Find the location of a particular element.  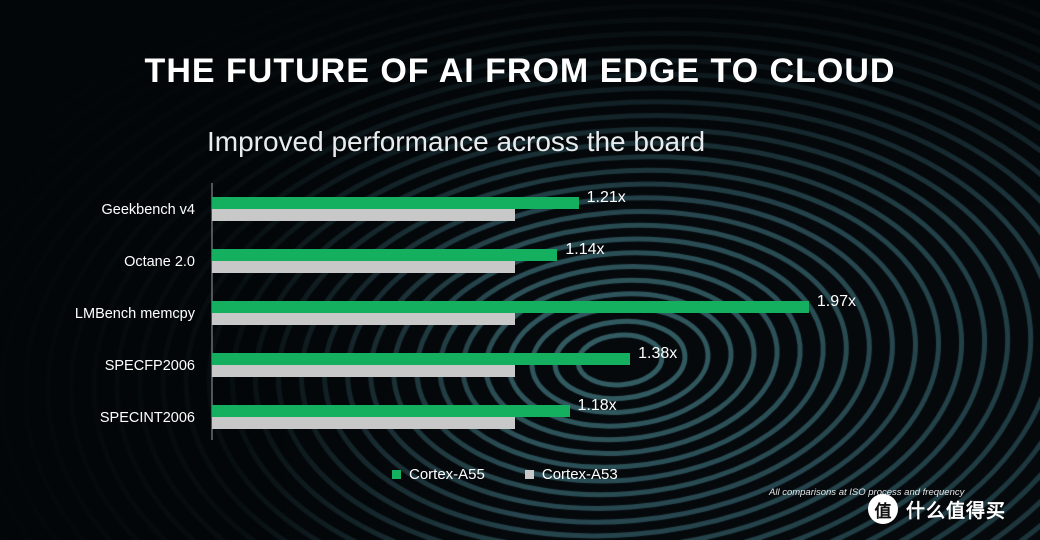

chart-subtitle: Improved performance across the board is located at coordinates (456, 141).